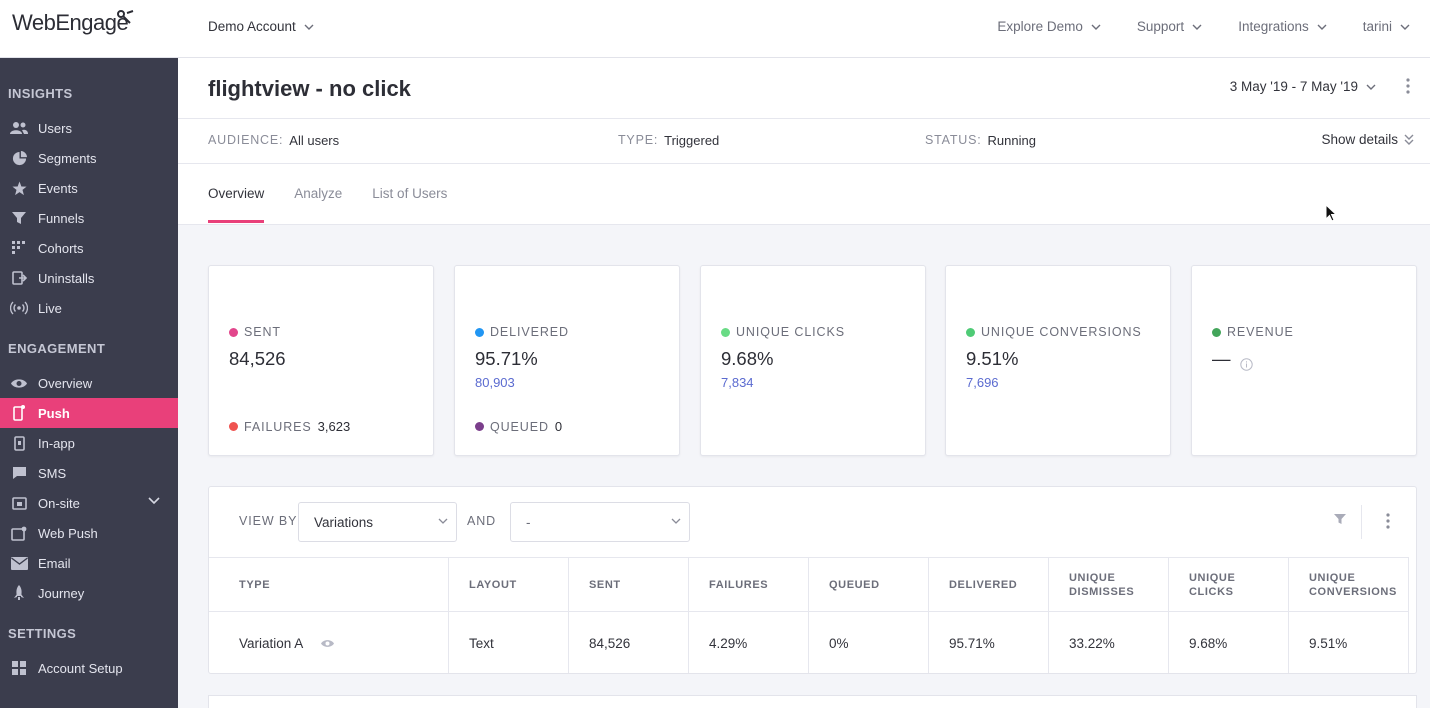  What do you see at coordinates (1282, 26) in the screenshot?
I see `integrations-menu: Integrations` at bounding box center [1282, 26].